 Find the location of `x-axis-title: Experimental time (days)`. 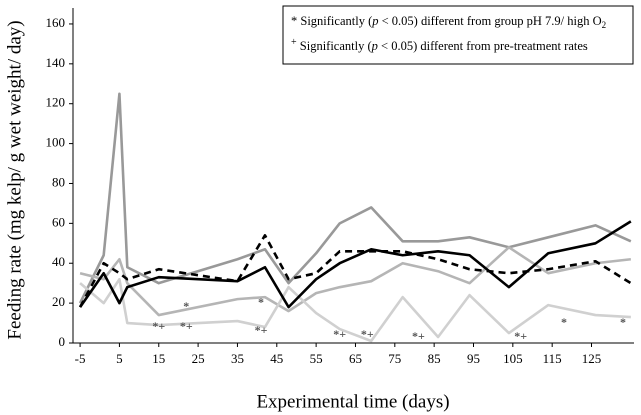

x-axis-title: Experimental time (days) is located at coordinates (352, 401).